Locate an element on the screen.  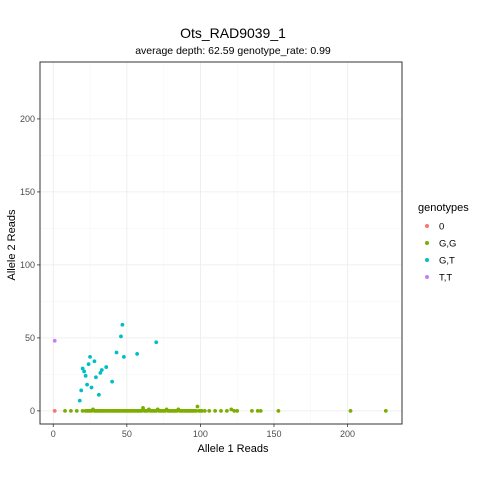
legend-label: 0 is located at coordinates (441, 227).